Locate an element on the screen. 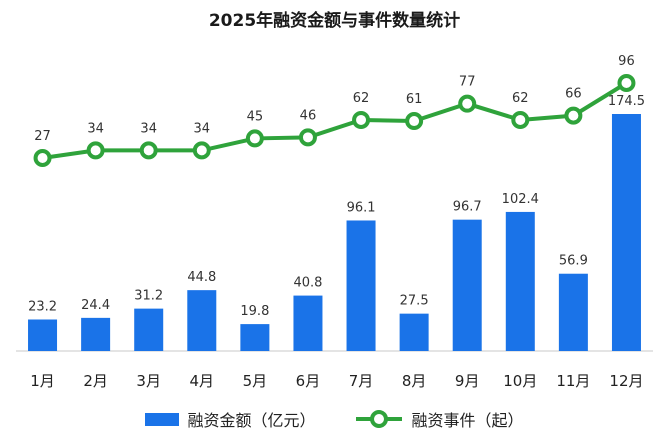 This screenshot has height=444, width=669. bar-label-2: 24.4 is located at coordinates (95, 305).